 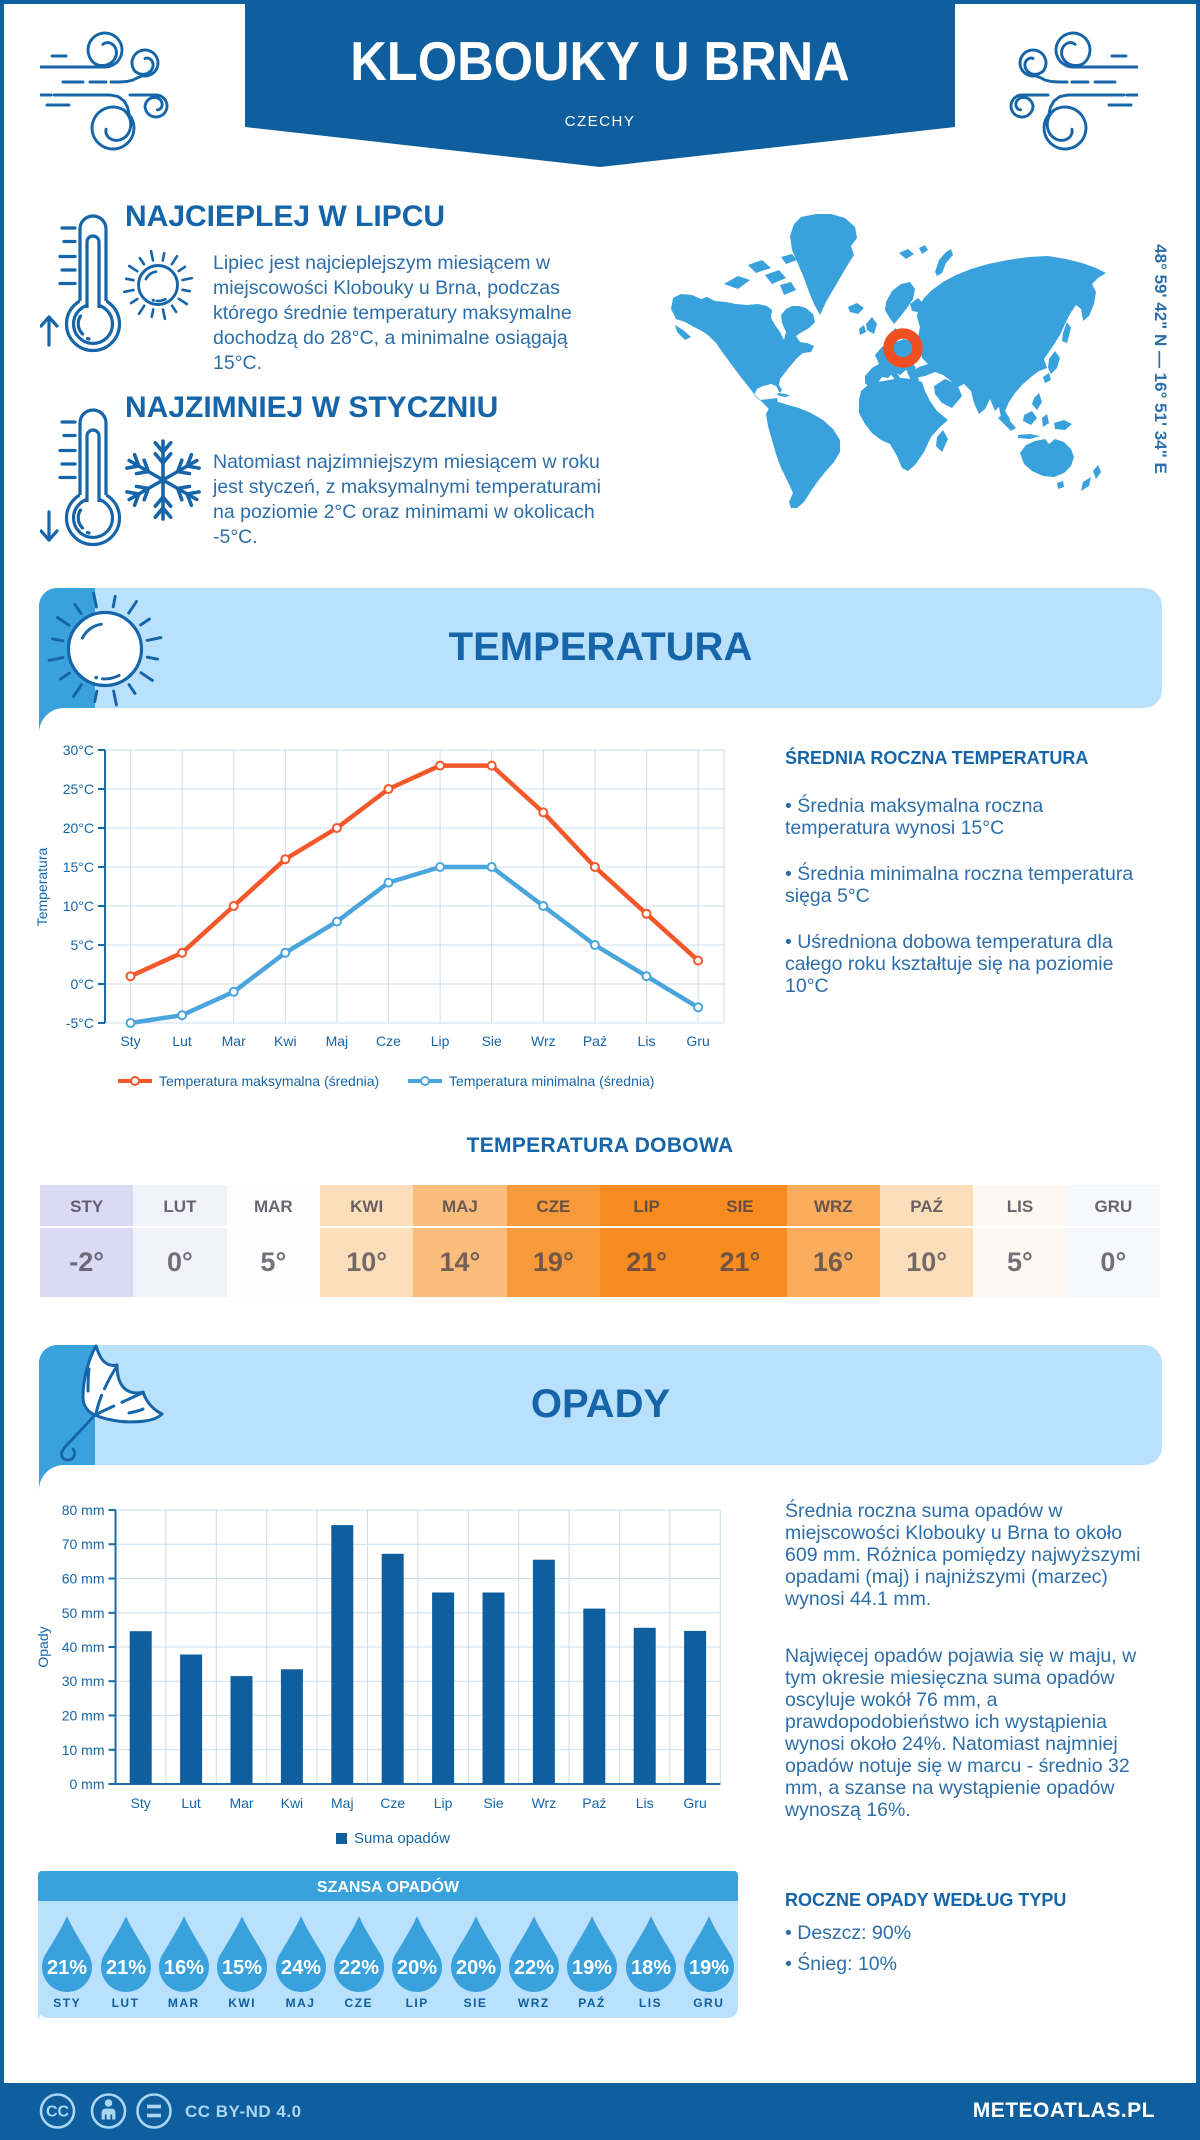 I want to click on svg-text: Opady, so click(x=43, y=1646).